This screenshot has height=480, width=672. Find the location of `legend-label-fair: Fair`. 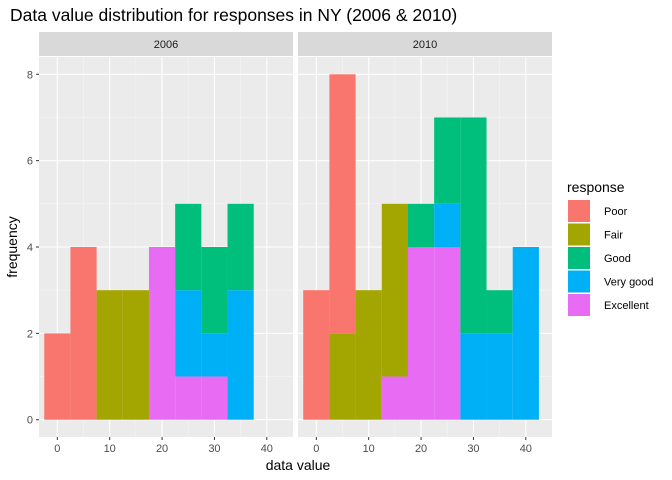

legend-label-fair: Fair is located at coordinates (613, 236).